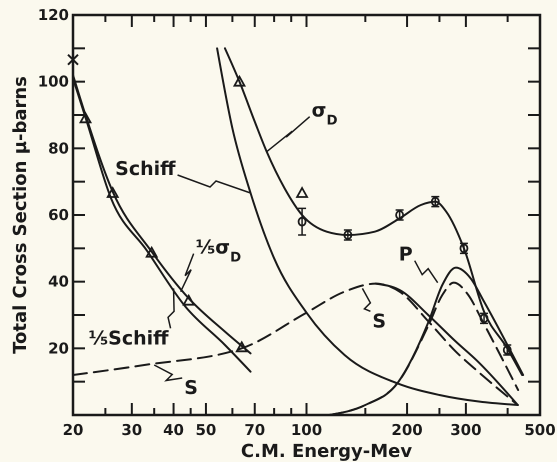 The height and width of the screenshot is (462, 557). Describe the element at coordinates (53, 81) in the screenshot. I see `y-tick-label: 100` at that location.